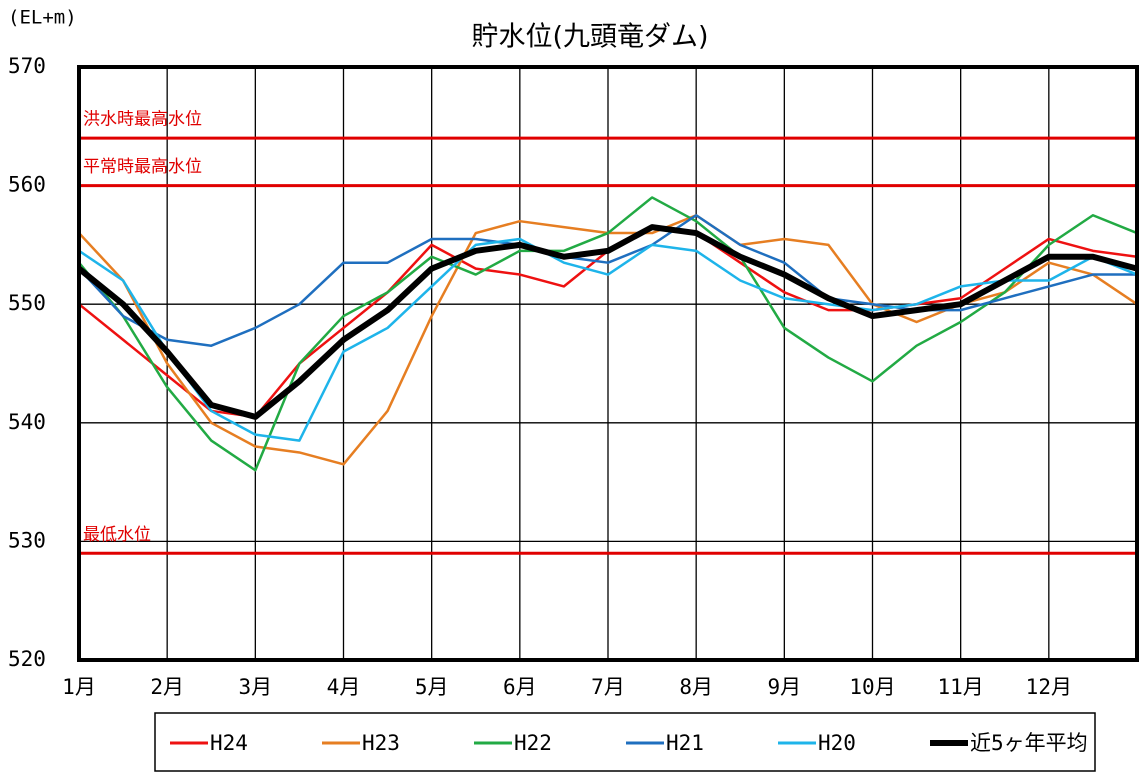 The height and width of the screenshot is (779, 1139). Describe the element at coordinates (142, 167) in the screenshot. I see `reference-label: 平常時最高水位` at that location.